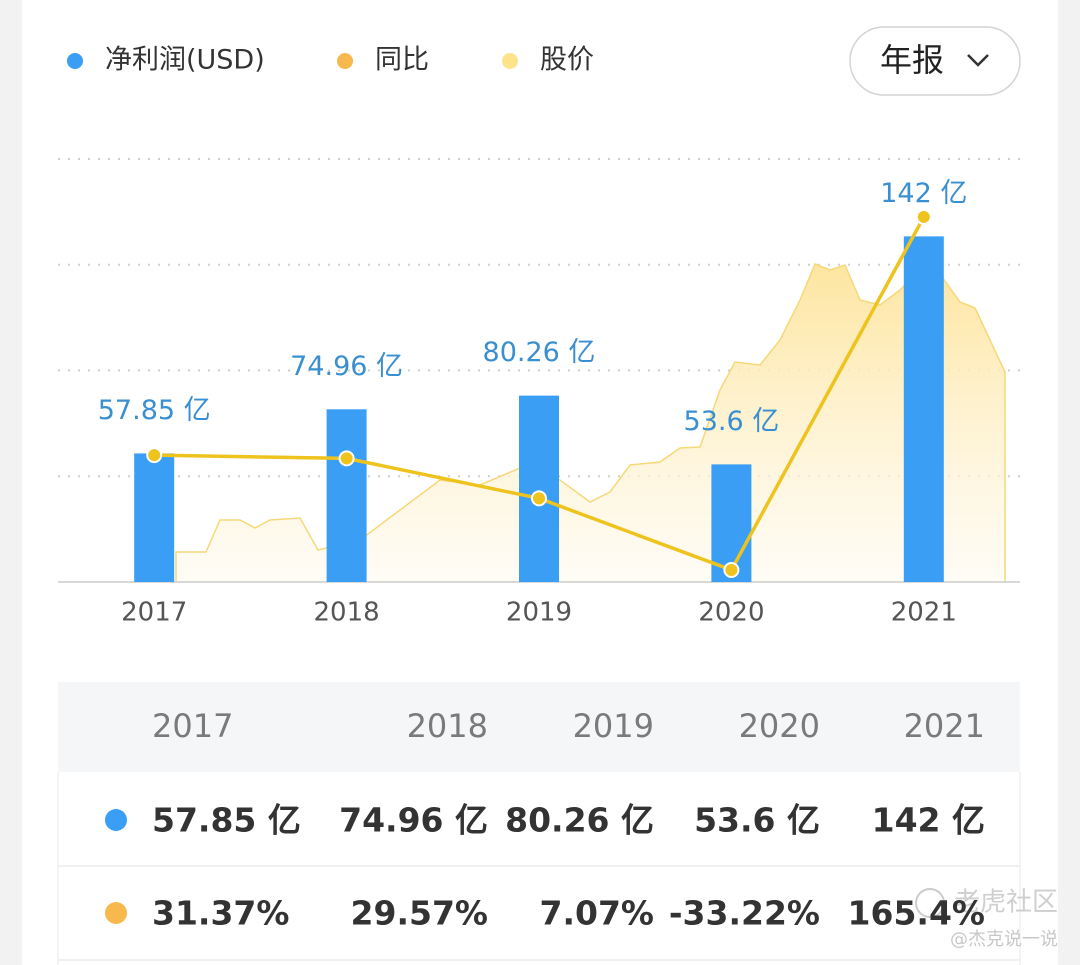 The image size is (1080, 965). Describe the element at coordinates (924, 613) in the screenshot. I see `x-tick-label: 2021` at that location.